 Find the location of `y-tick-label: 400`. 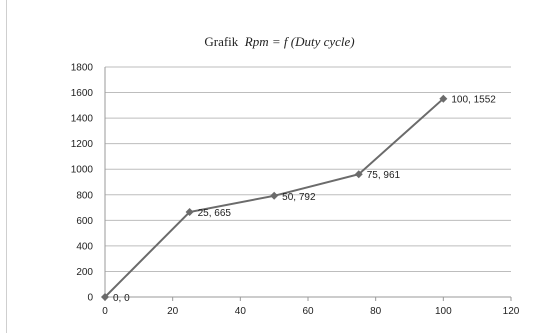

y-tick-label: 400 is located at coordinates (84, 246).